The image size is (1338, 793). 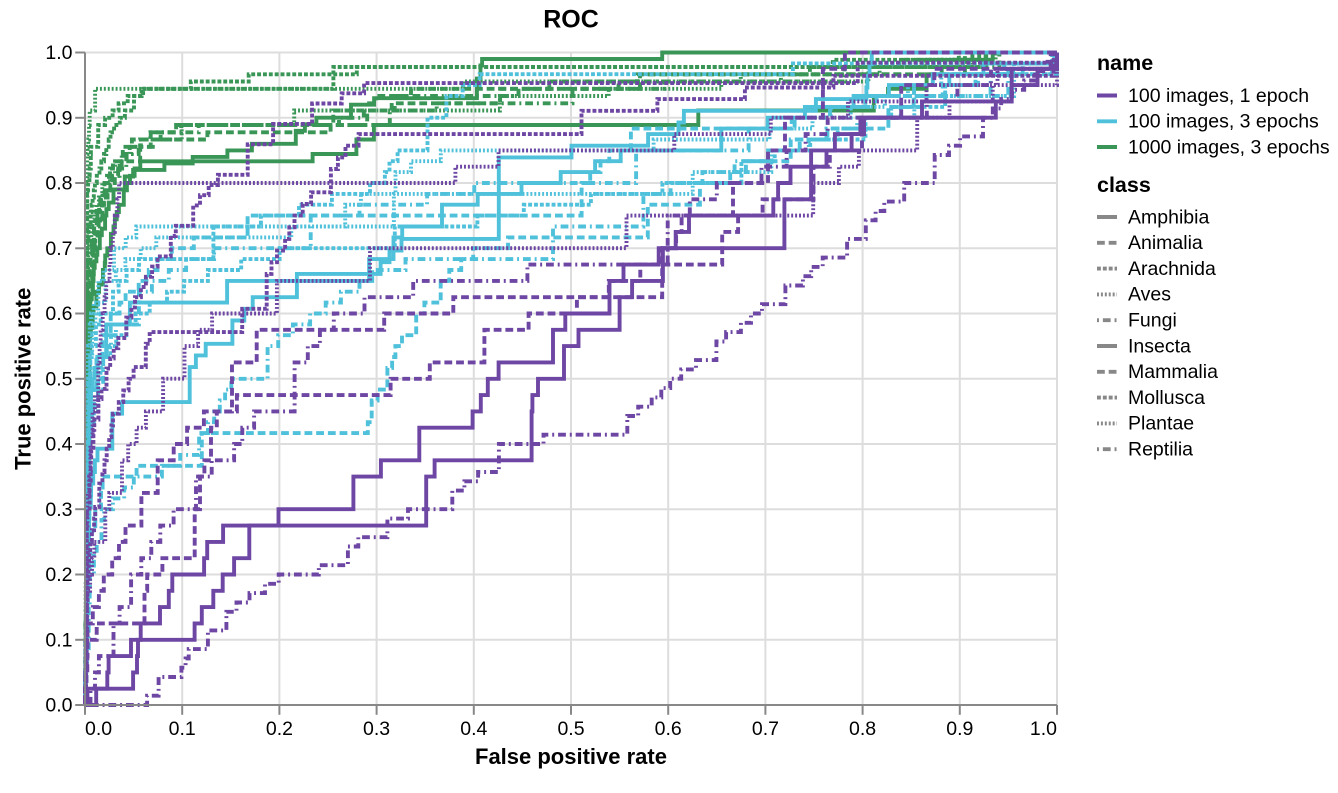 I want to click on svg-text: Mammalia, so click(x=1173, y=372).